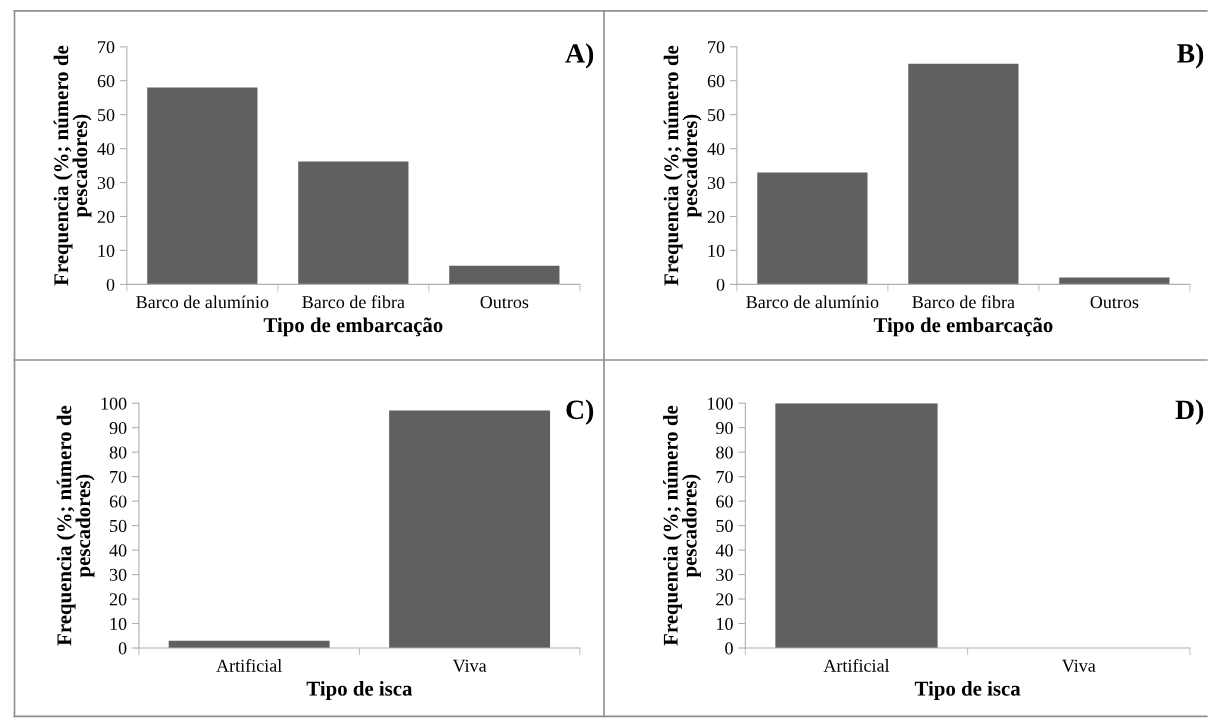 The width and height of the screenshot is (1208, 720). I want to click on chart-title: B), so click(1190, 56).